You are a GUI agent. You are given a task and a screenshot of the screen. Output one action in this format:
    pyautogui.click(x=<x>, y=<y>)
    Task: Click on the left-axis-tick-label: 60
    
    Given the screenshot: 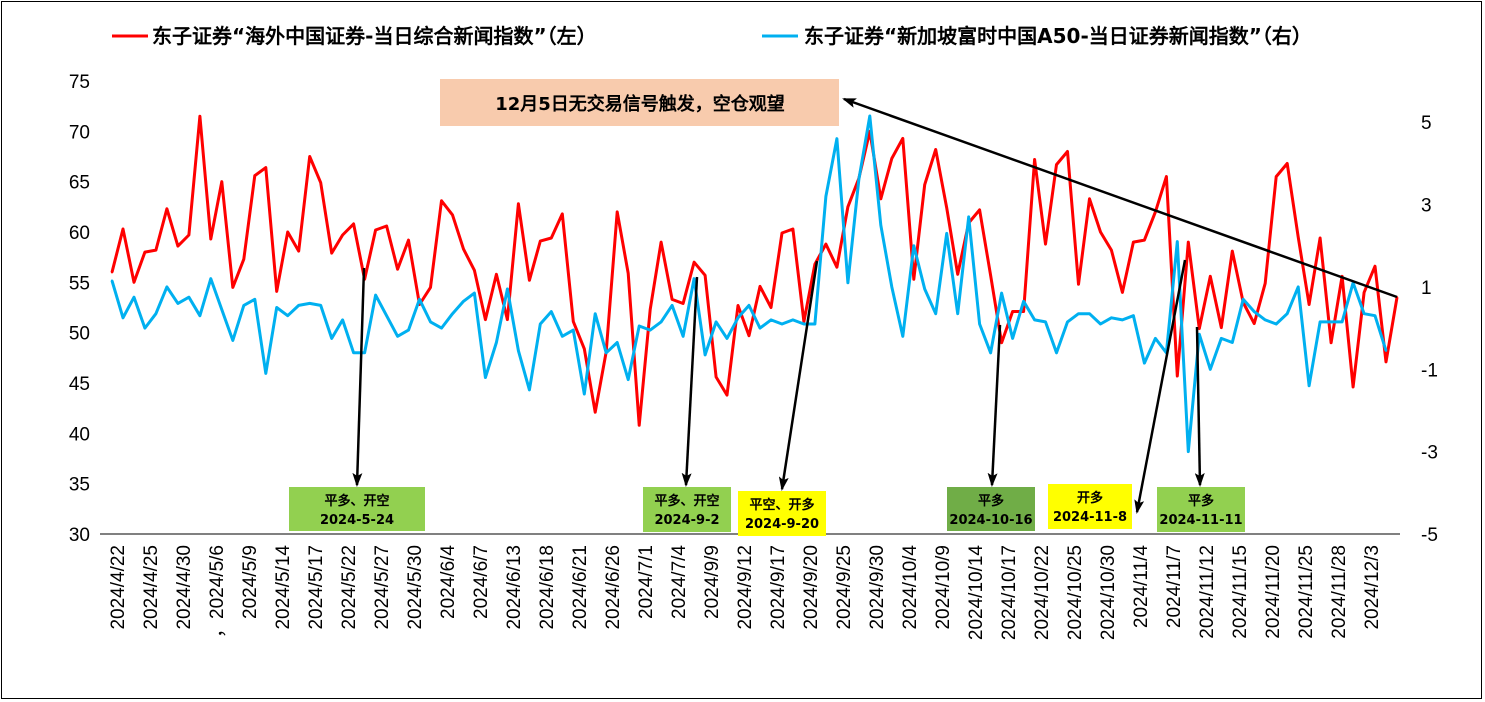 What is the action you would take?
    pyautogui.click(x=79, y=233)
    